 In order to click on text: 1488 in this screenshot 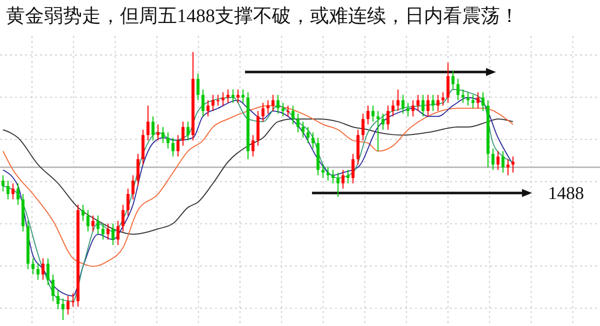, I will do `click(566, 193)`.